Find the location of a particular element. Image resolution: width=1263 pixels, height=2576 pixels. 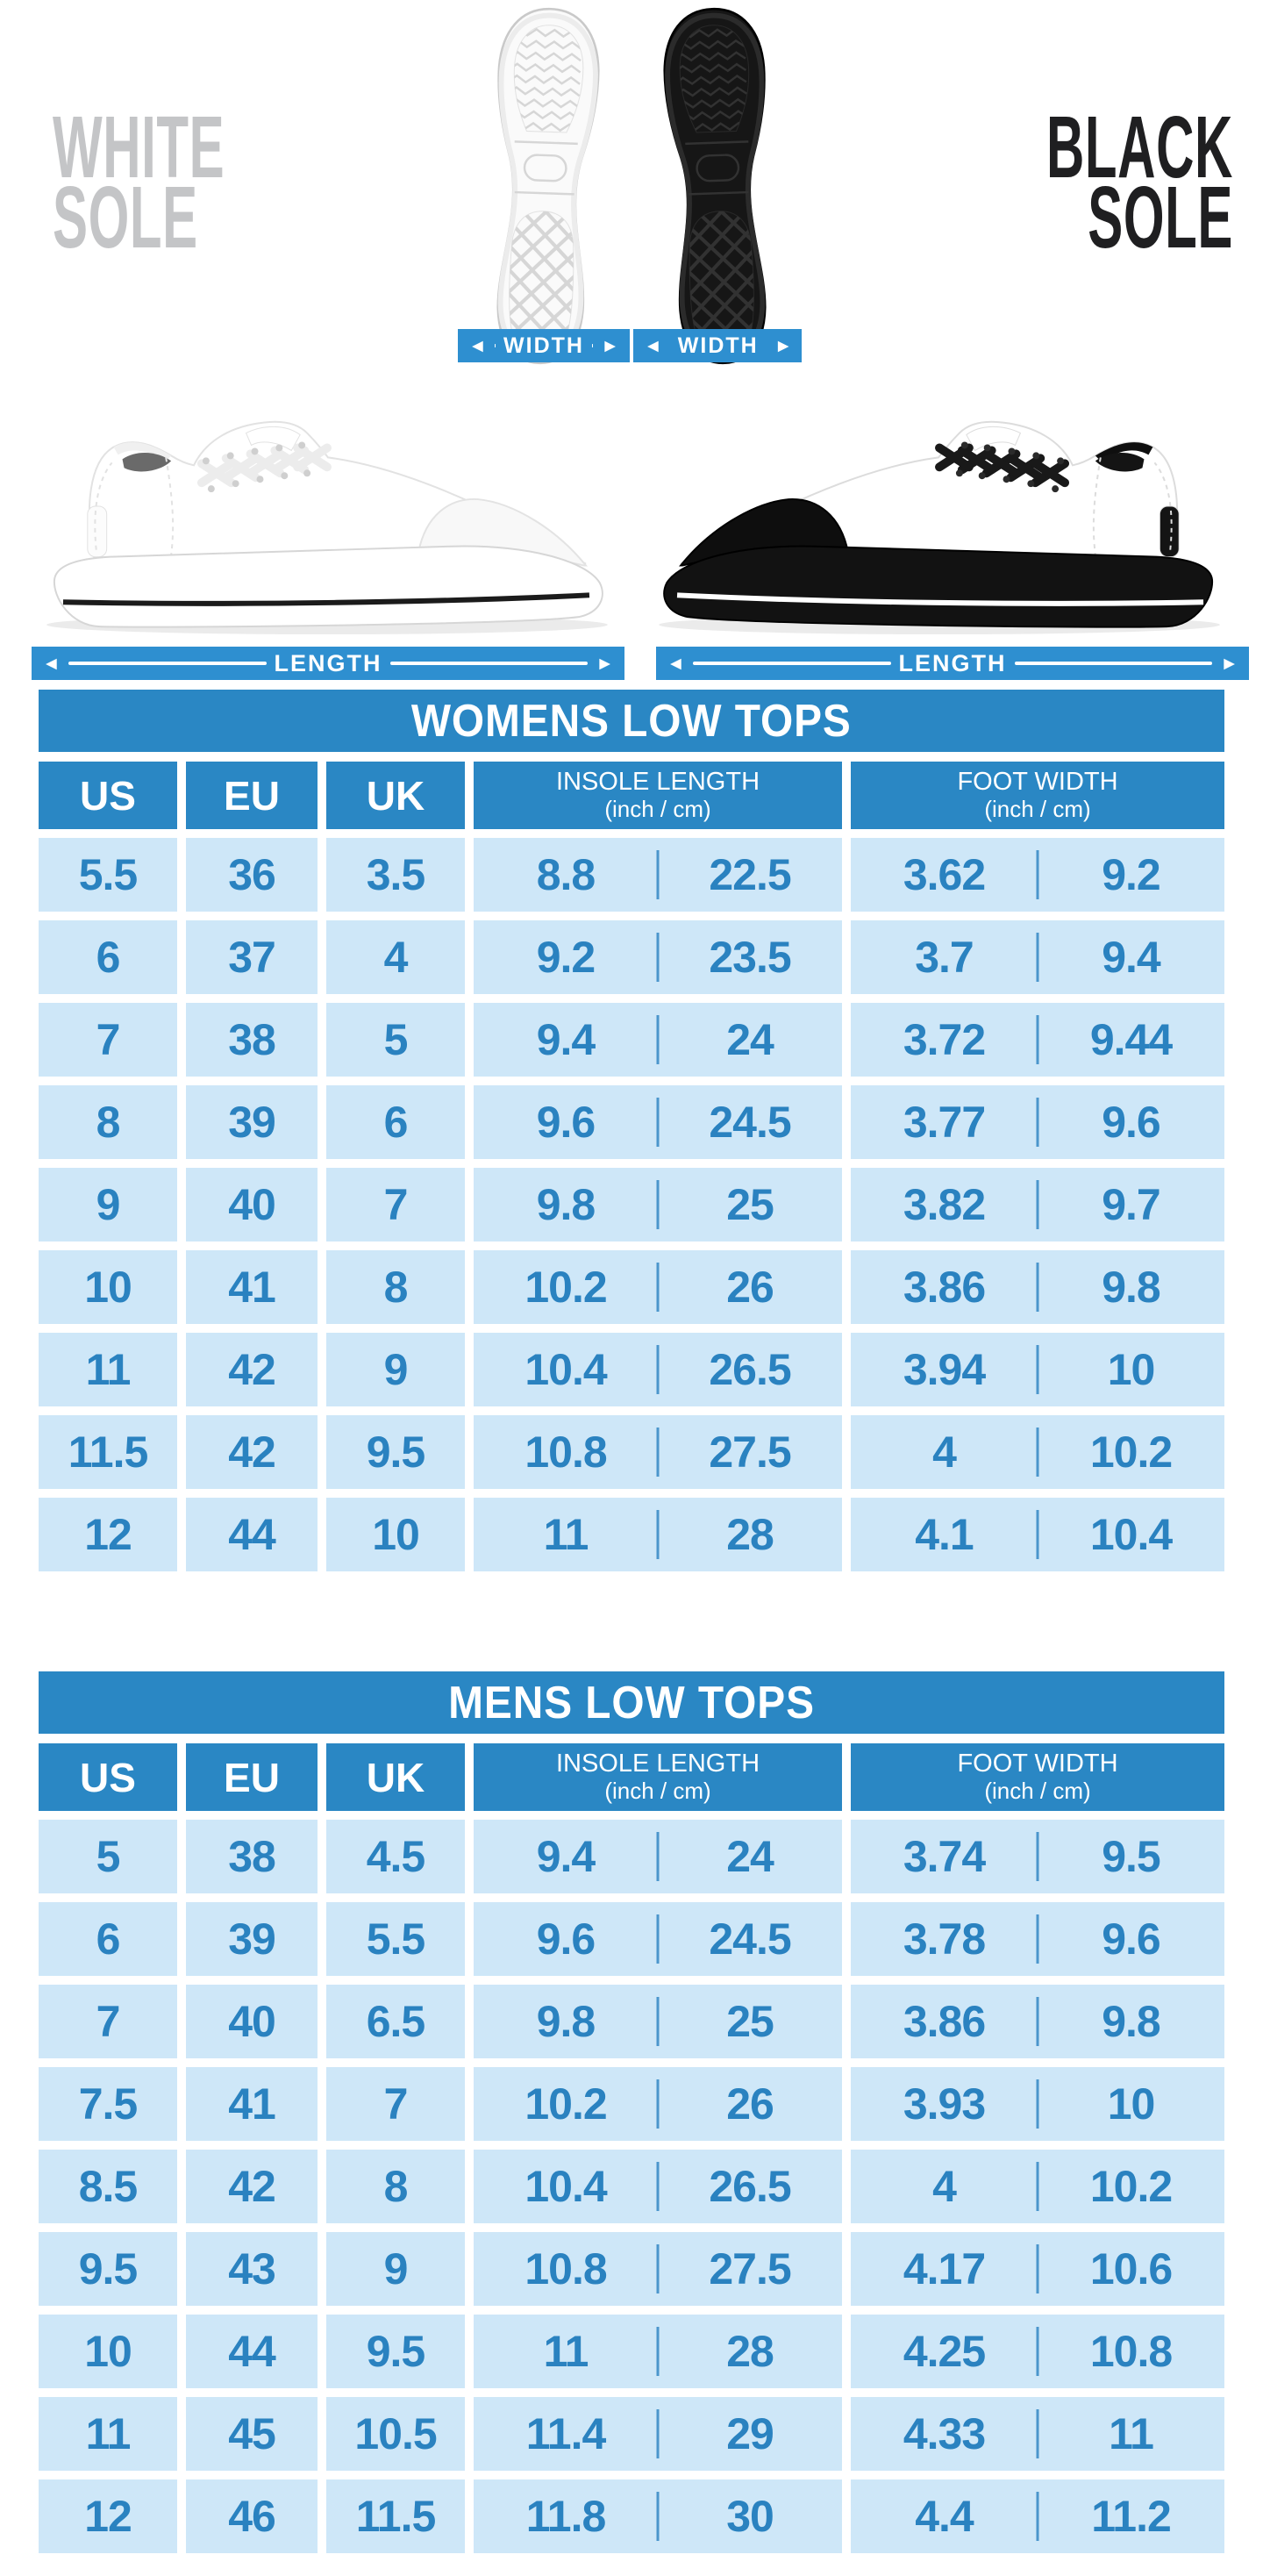

value-inch: 4.4 is located at coordinates (944, 2516).